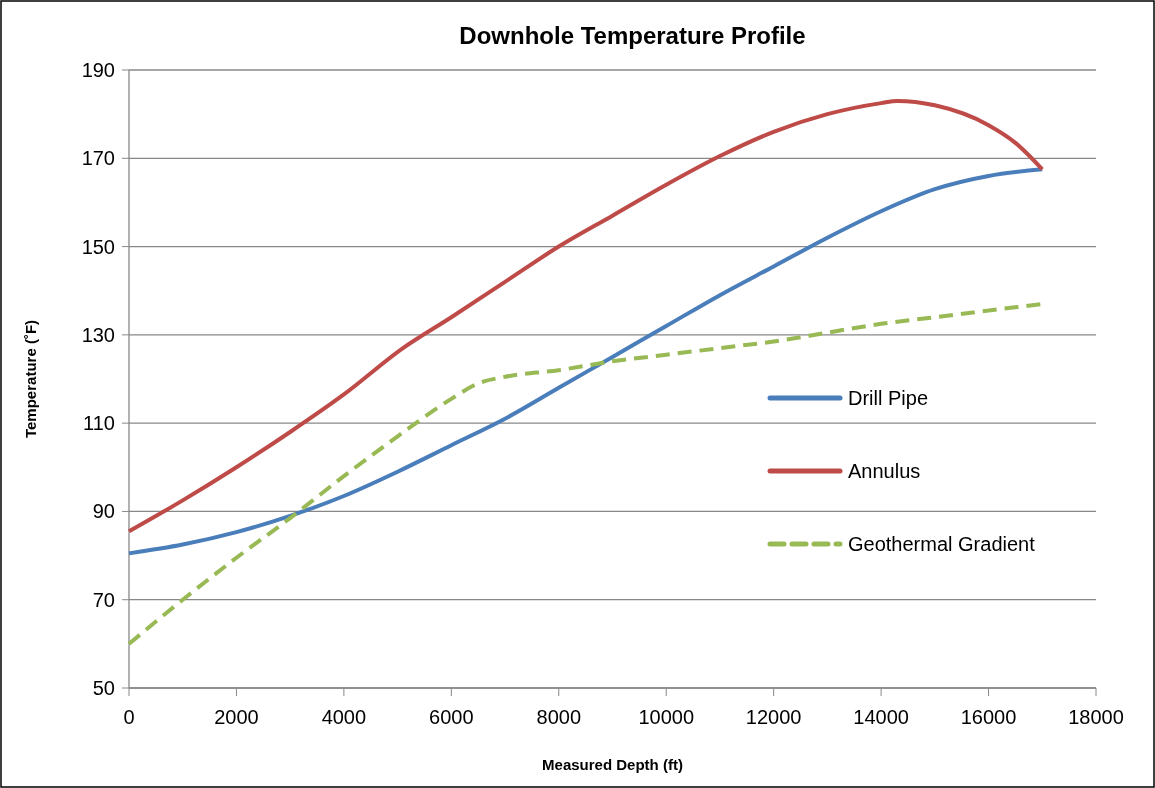 This screenshot has height=788, width=1155. Describe the element at coordinates (612, 764) in the screenshot. I see `x-axis-title: Measured Depth (ft)` at that location.